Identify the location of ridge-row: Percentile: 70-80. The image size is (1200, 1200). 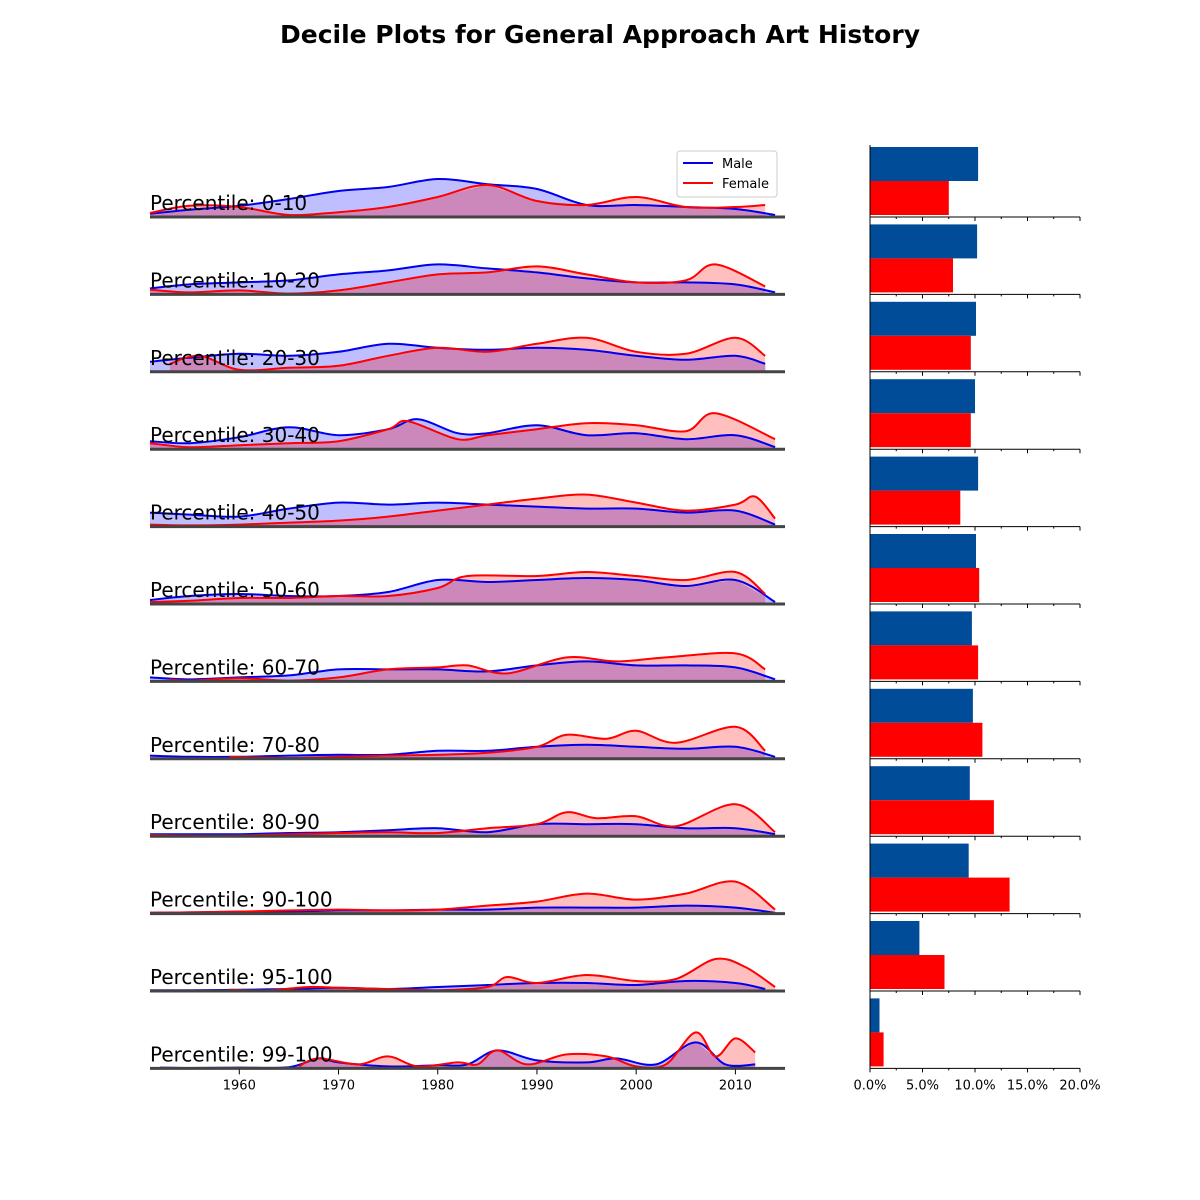
(467, 743).